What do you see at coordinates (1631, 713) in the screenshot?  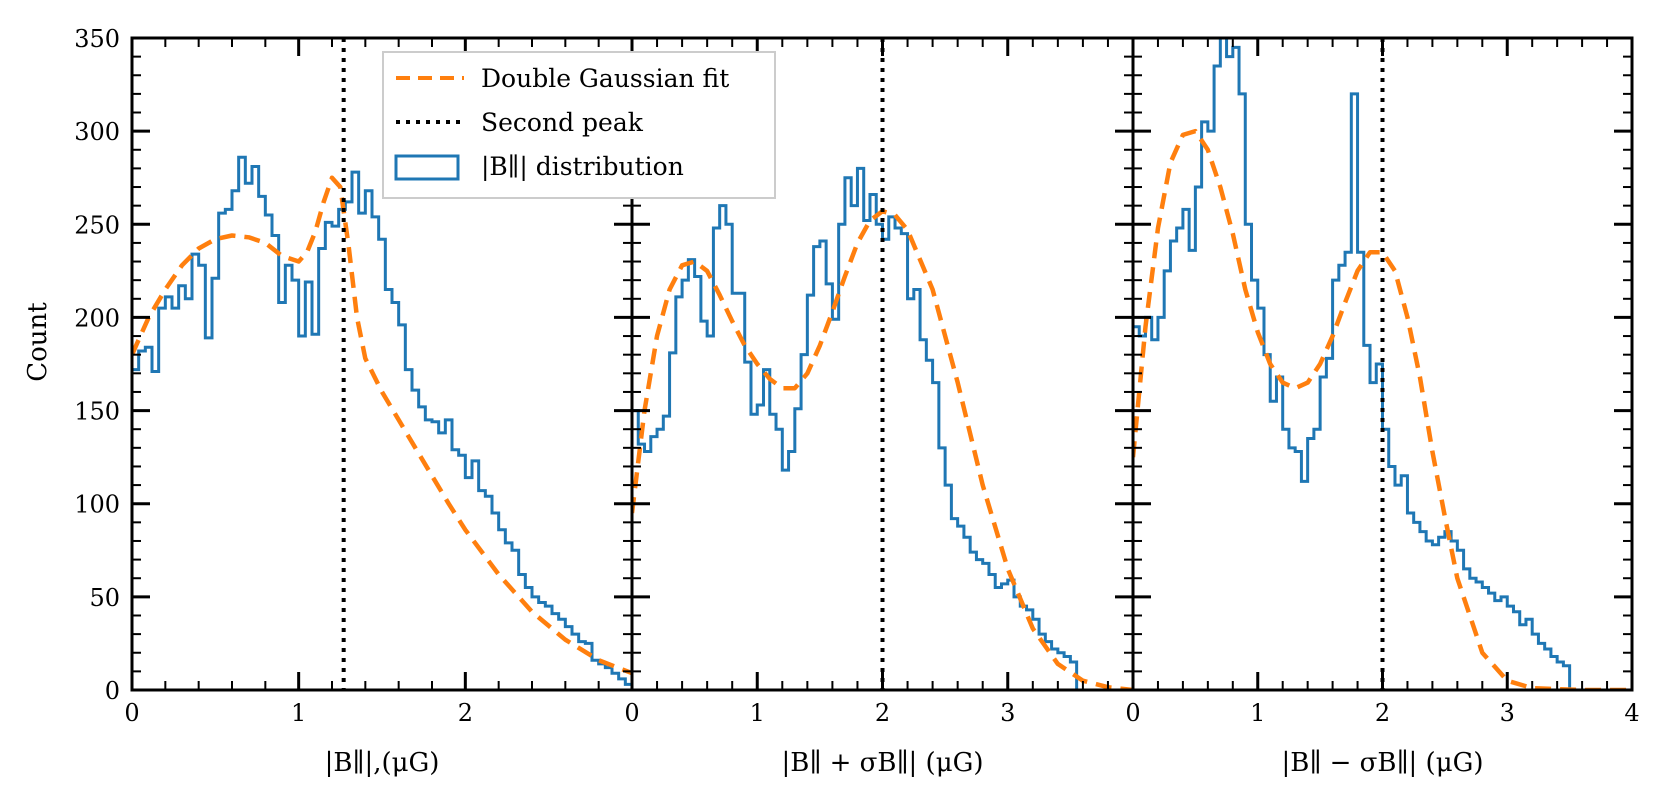 I see `panel-3-xtick-label: 4` at bounding box center [1631, 713].